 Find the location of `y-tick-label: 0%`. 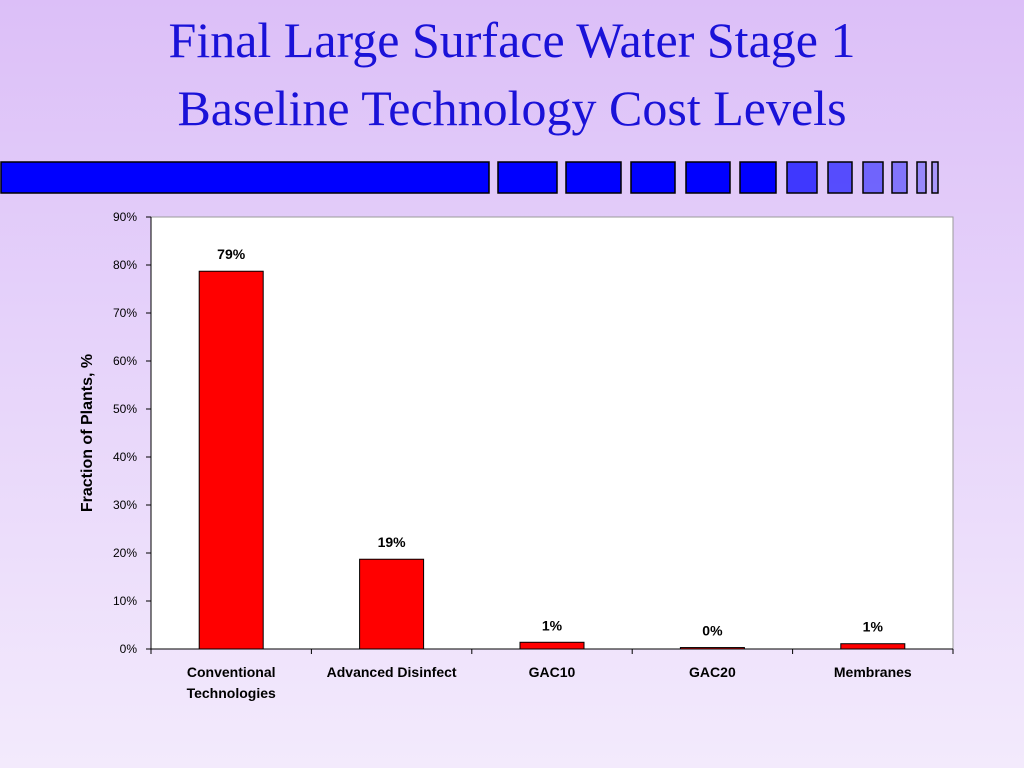

y-tick-label: 0% is located at coordinates (129, 649).